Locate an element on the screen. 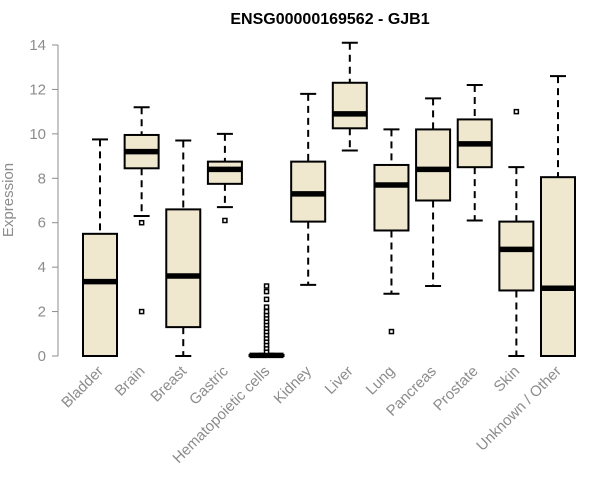 Image resolution: width=600 pixels, height=500 pixels. x-tick-label: Skin is located at coordinates (507, 379).